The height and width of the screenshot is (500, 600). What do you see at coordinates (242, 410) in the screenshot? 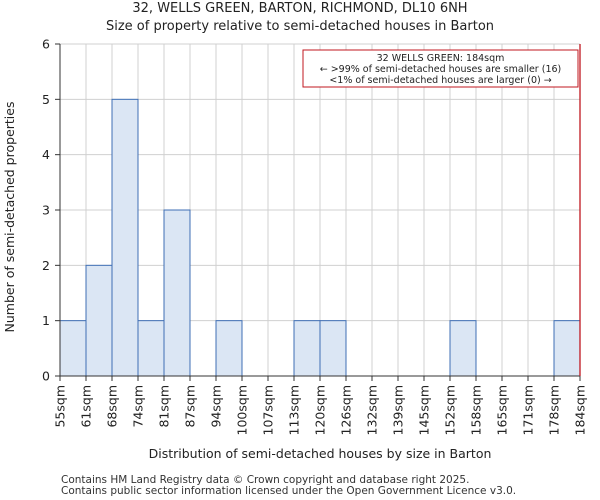
I see `x-tick-label-100sqm: 100sqm` at bounding box center [242, 410].